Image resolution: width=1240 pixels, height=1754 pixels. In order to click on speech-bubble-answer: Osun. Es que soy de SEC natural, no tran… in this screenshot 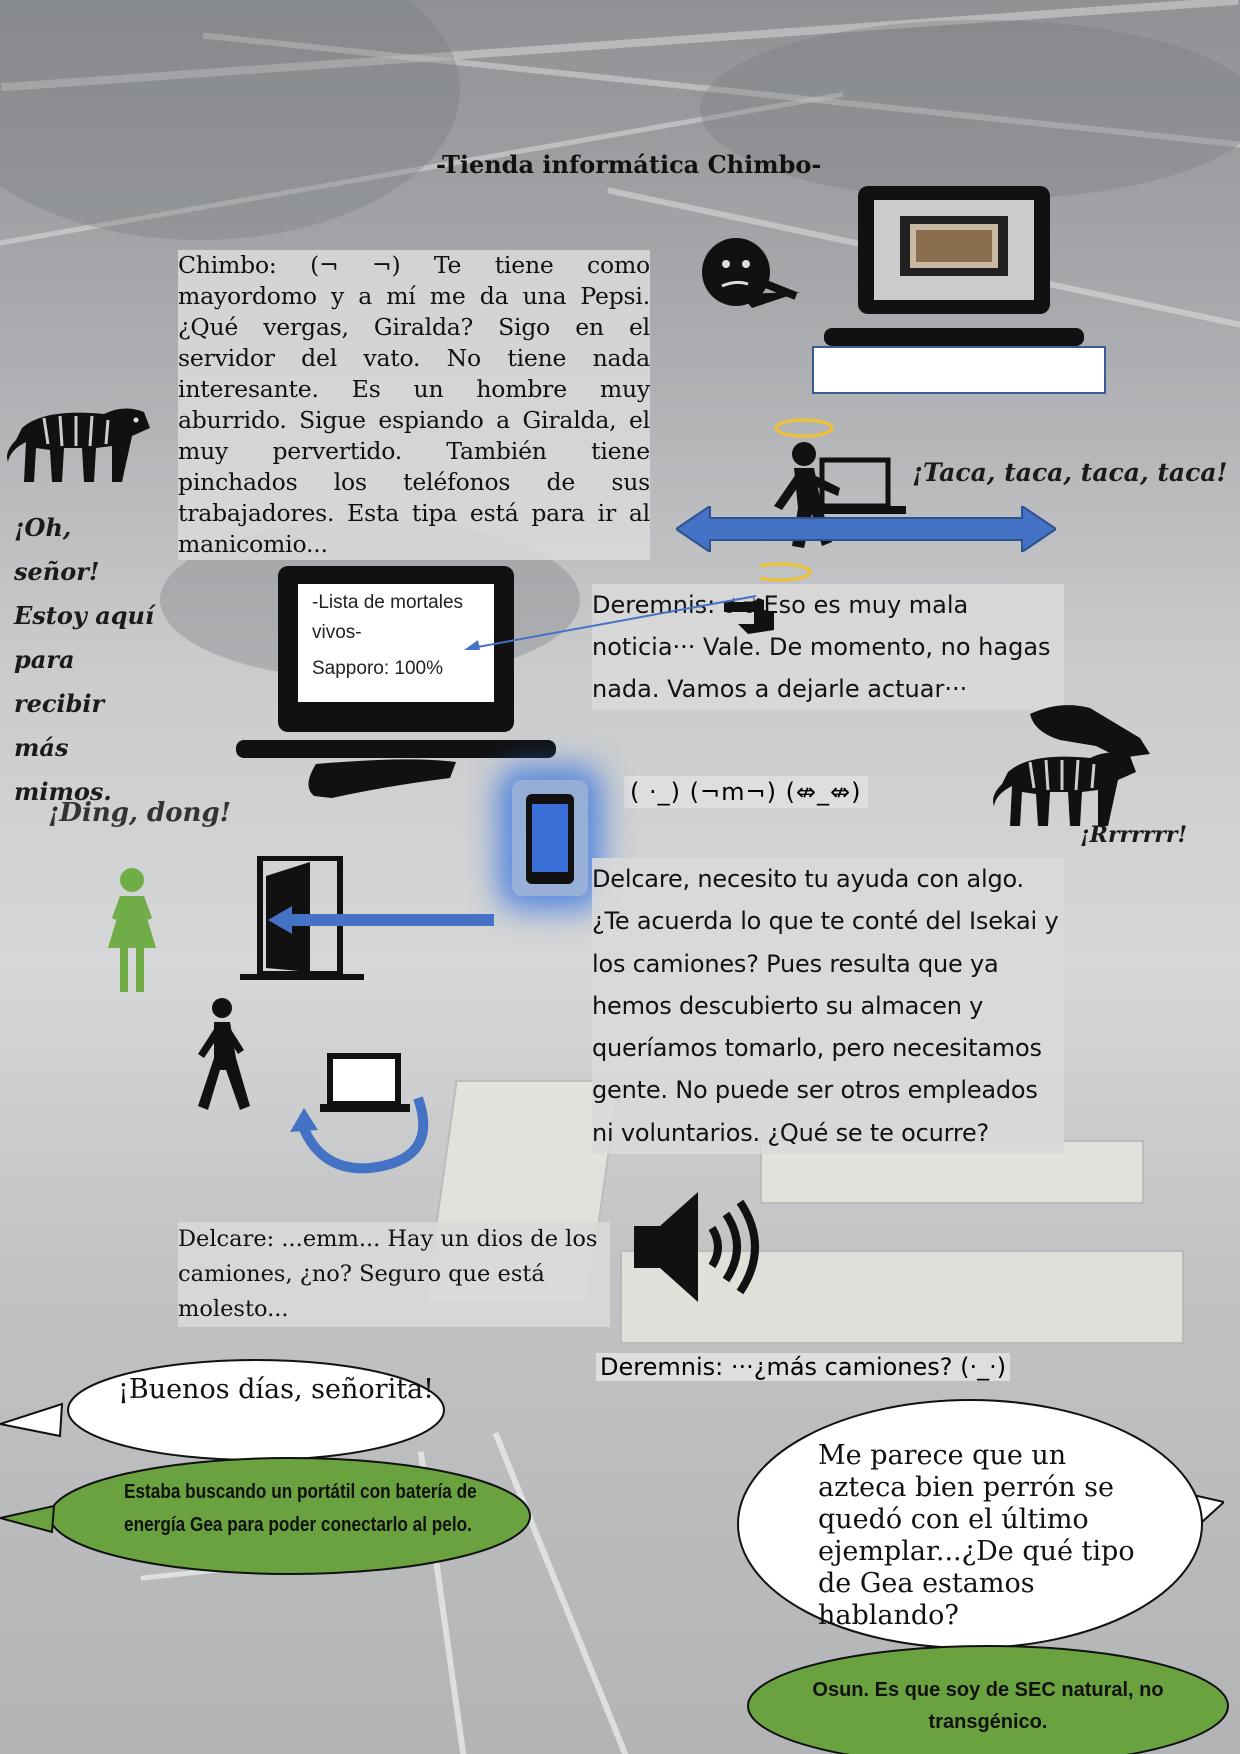, I will do `click(988, 1697)`.